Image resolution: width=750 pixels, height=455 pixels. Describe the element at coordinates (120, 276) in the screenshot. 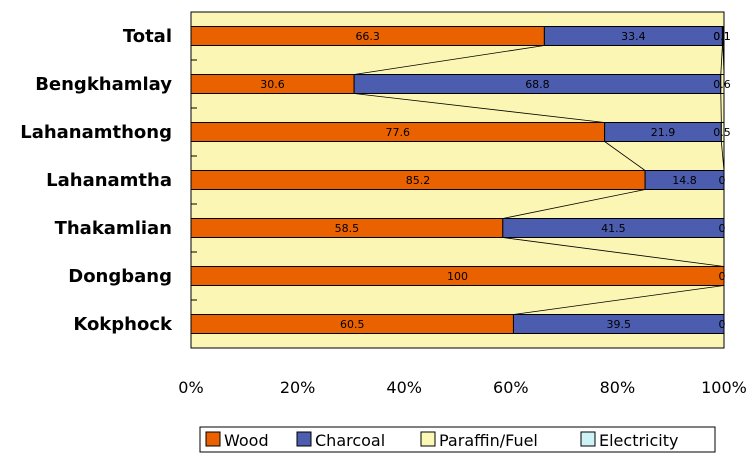

I see `category-label: Dongbang` at that location.